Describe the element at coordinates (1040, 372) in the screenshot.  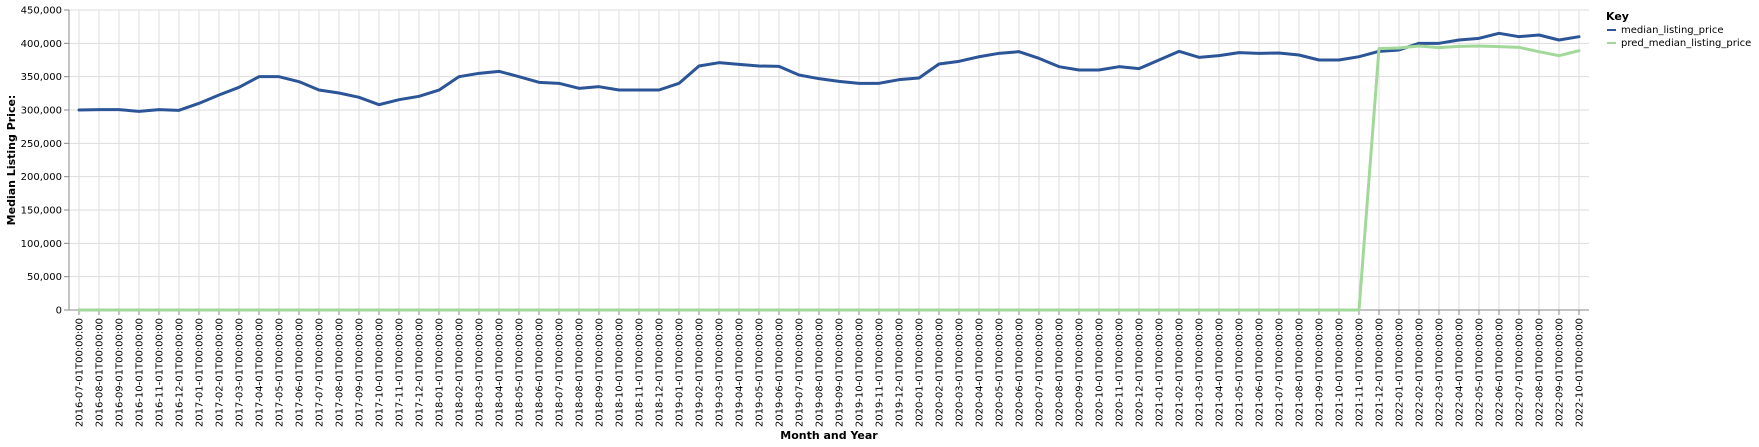
I see `x-tick-label: 2020-07-01T00:00:00` at that location.